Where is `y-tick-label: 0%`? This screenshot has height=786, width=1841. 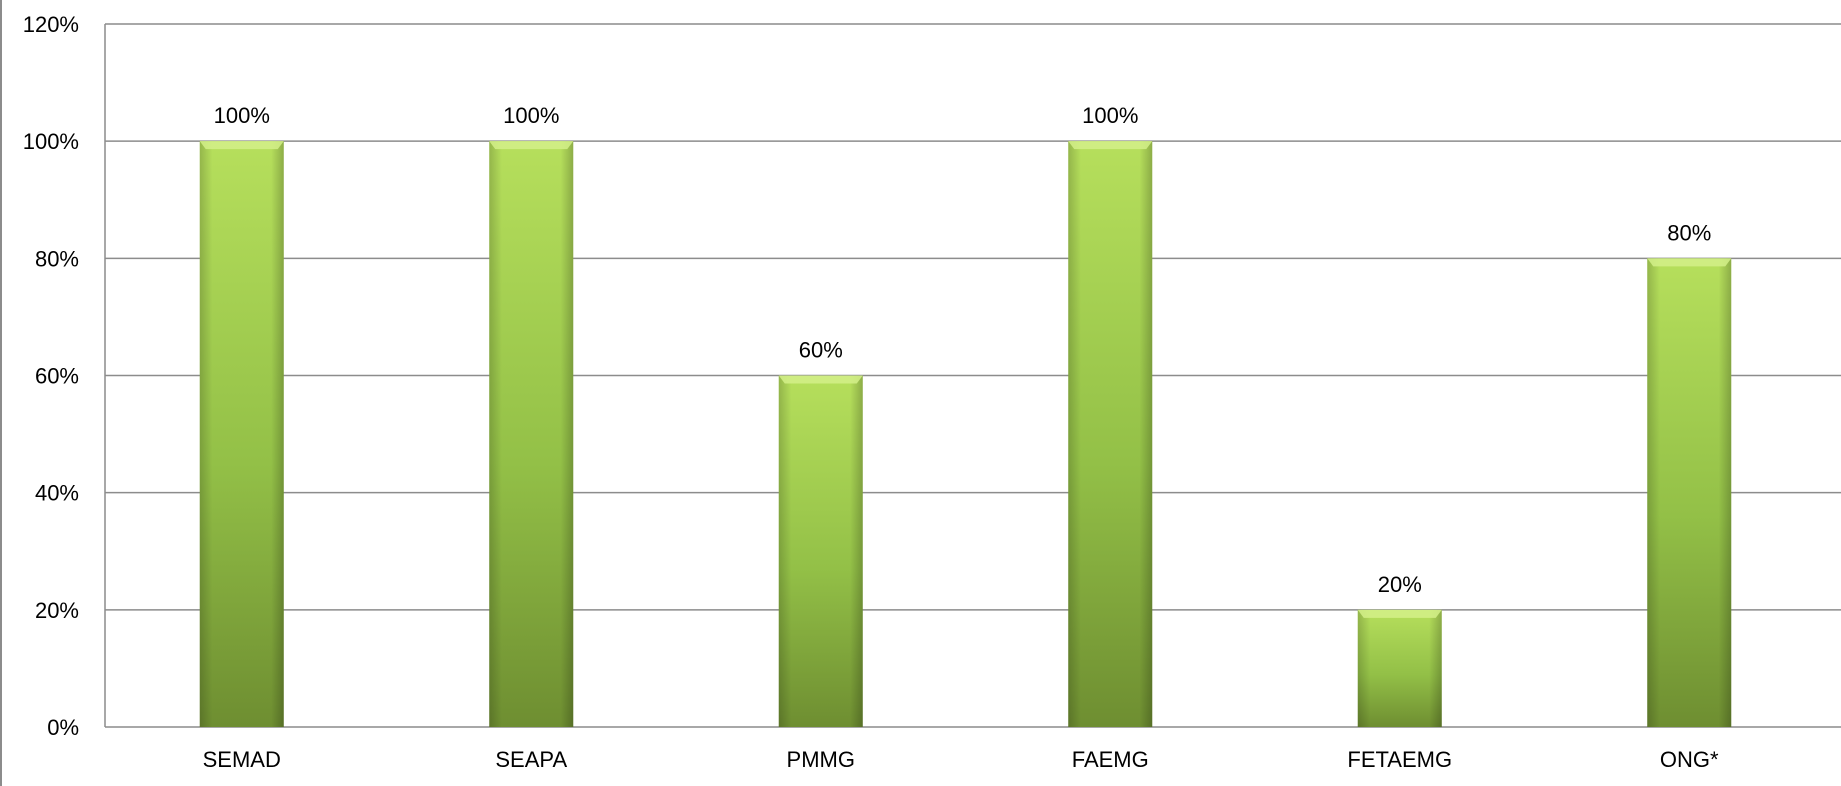
y-tick-label: 0% is located at coordinates (63, 727).